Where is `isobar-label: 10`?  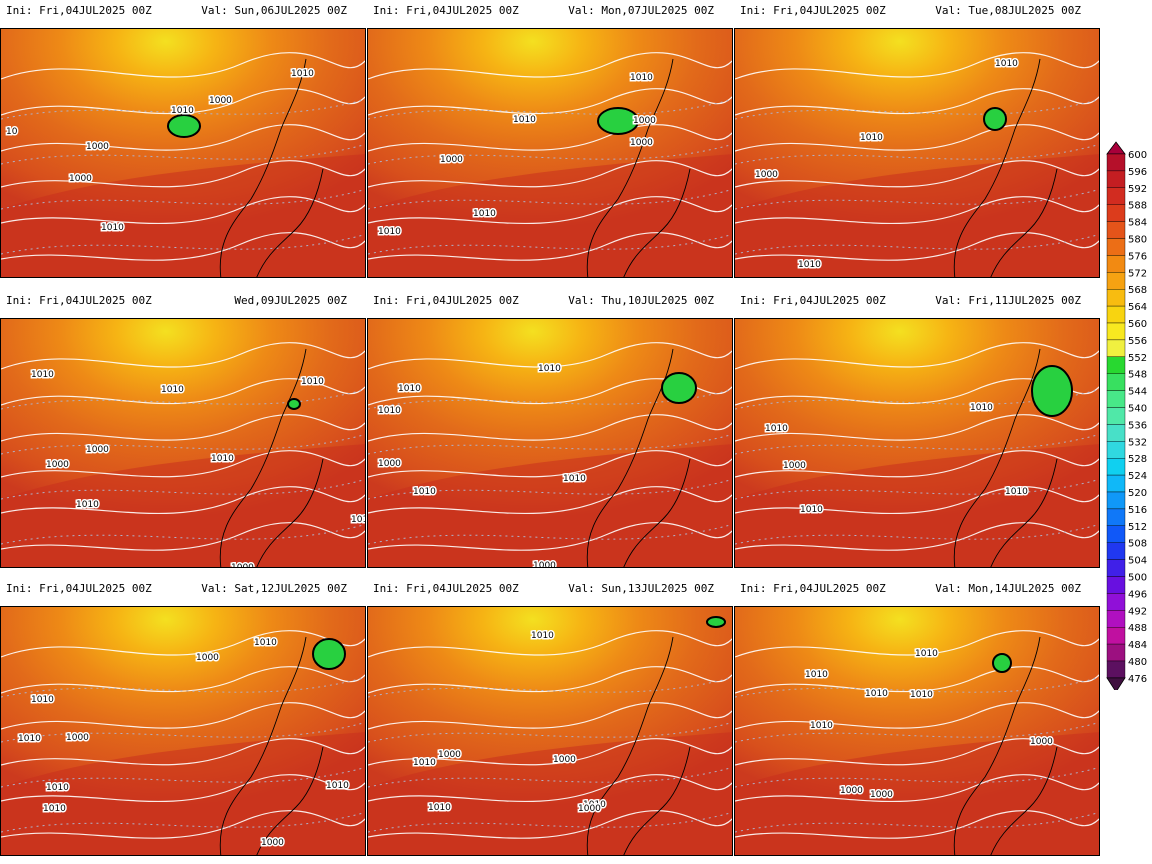 isobar-label: 10 is located at coordinates (12, 132).